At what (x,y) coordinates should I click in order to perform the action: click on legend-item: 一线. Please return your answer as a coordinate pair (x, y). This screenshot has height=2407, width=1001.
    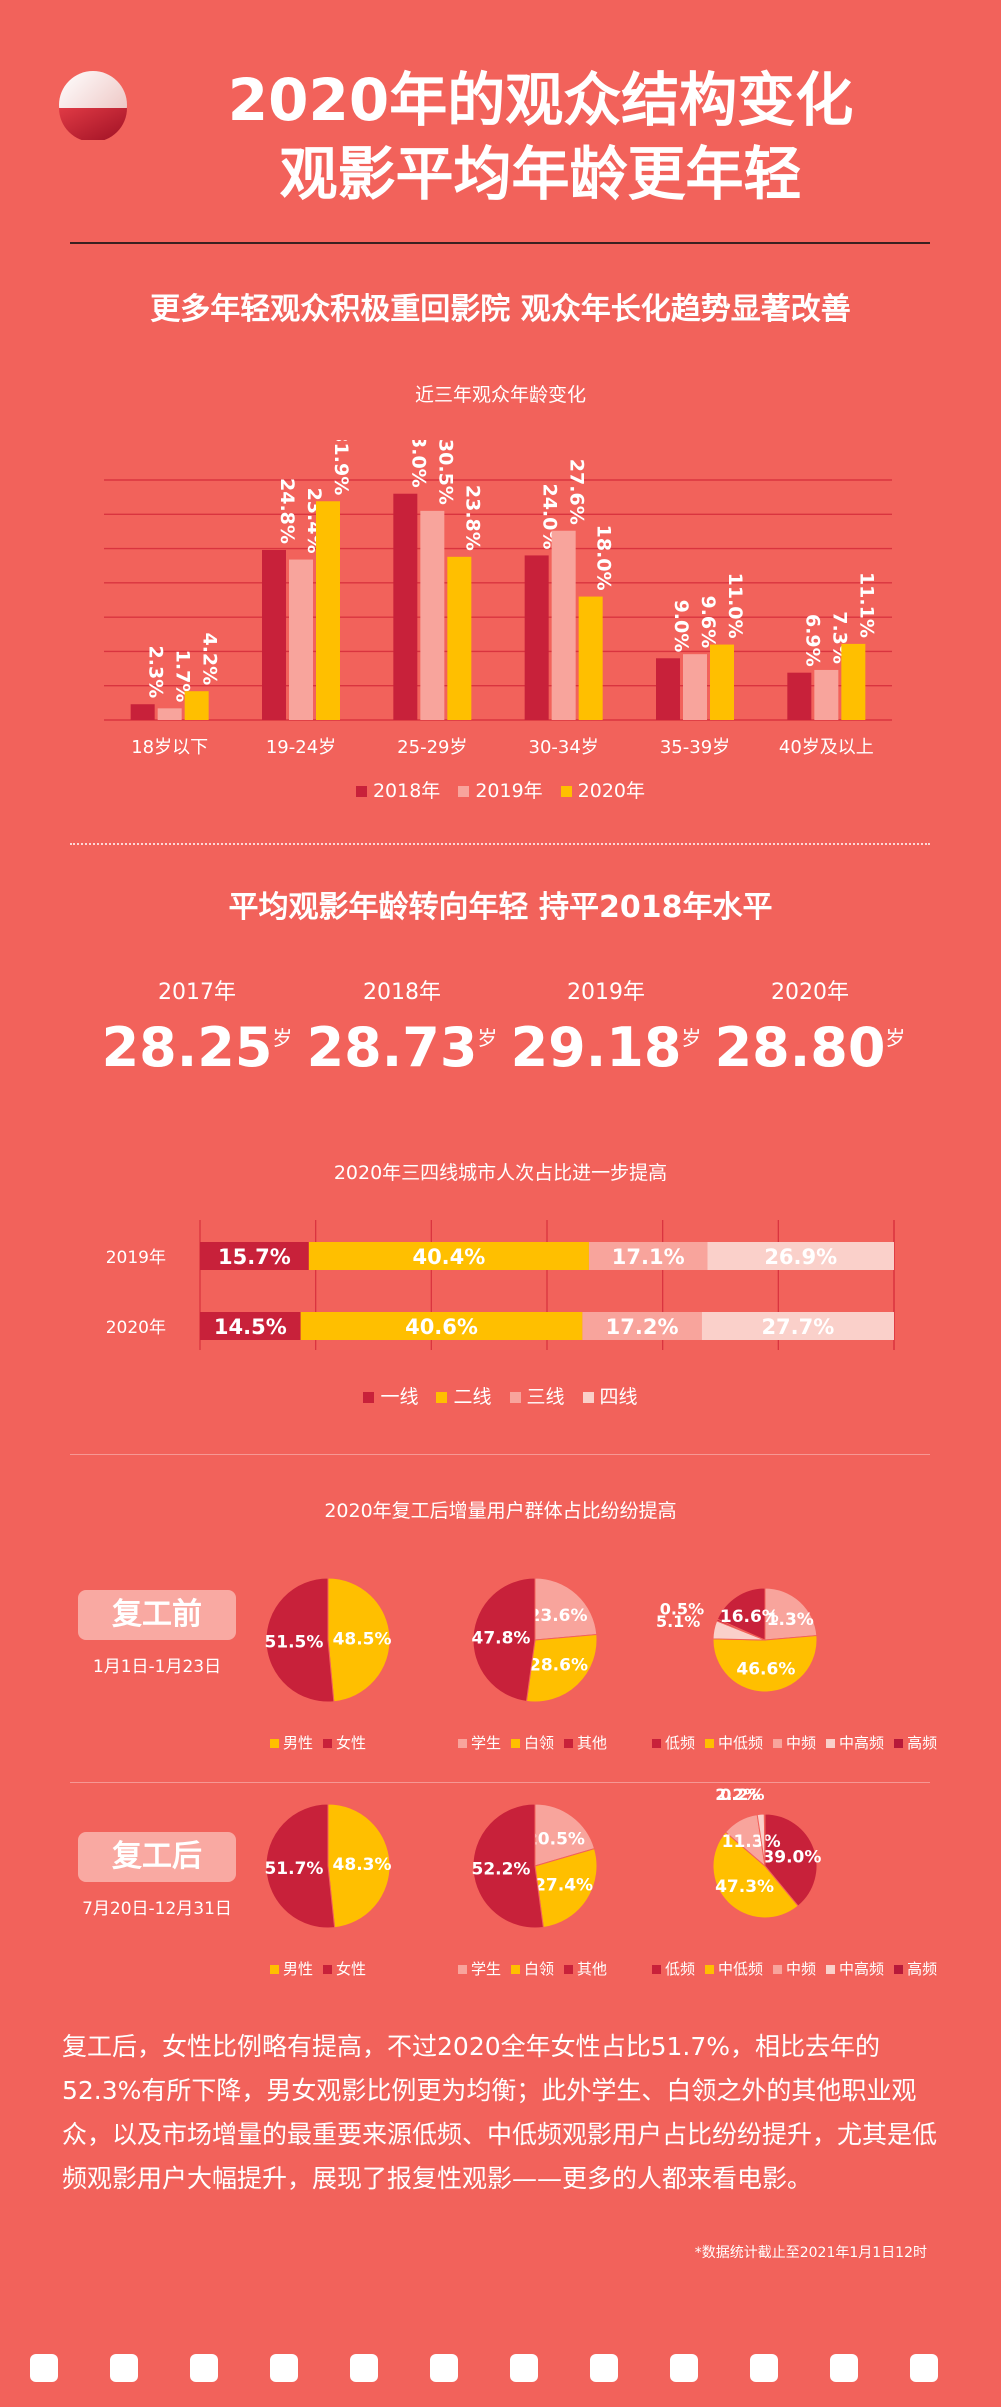
    Looking at the image, I should click on (390, 1395).